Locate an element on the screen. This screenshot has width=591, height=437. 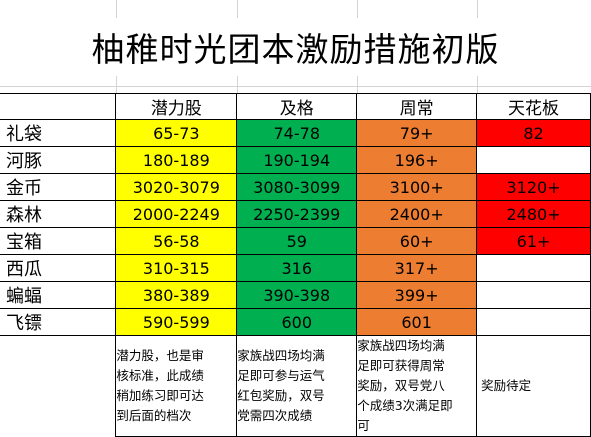
cell-potential: 65-73 is located at coordinates (176, 133).